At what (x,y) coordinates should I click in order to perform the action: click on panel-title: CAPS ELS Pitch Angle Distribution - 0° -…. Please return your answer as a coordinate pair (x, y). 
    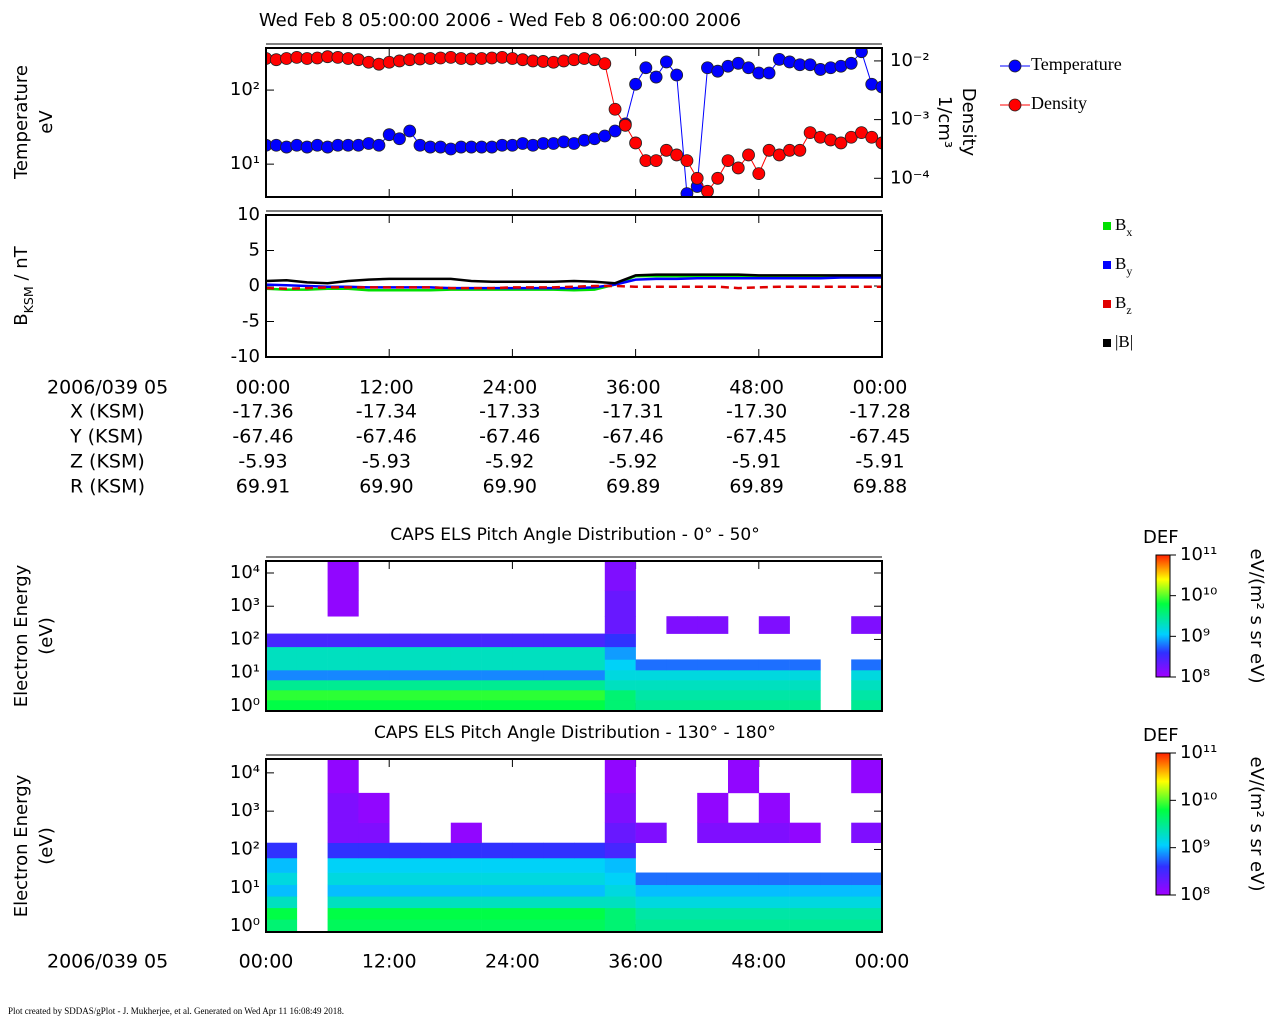
    Looking at the image, I should click on (574, 535).